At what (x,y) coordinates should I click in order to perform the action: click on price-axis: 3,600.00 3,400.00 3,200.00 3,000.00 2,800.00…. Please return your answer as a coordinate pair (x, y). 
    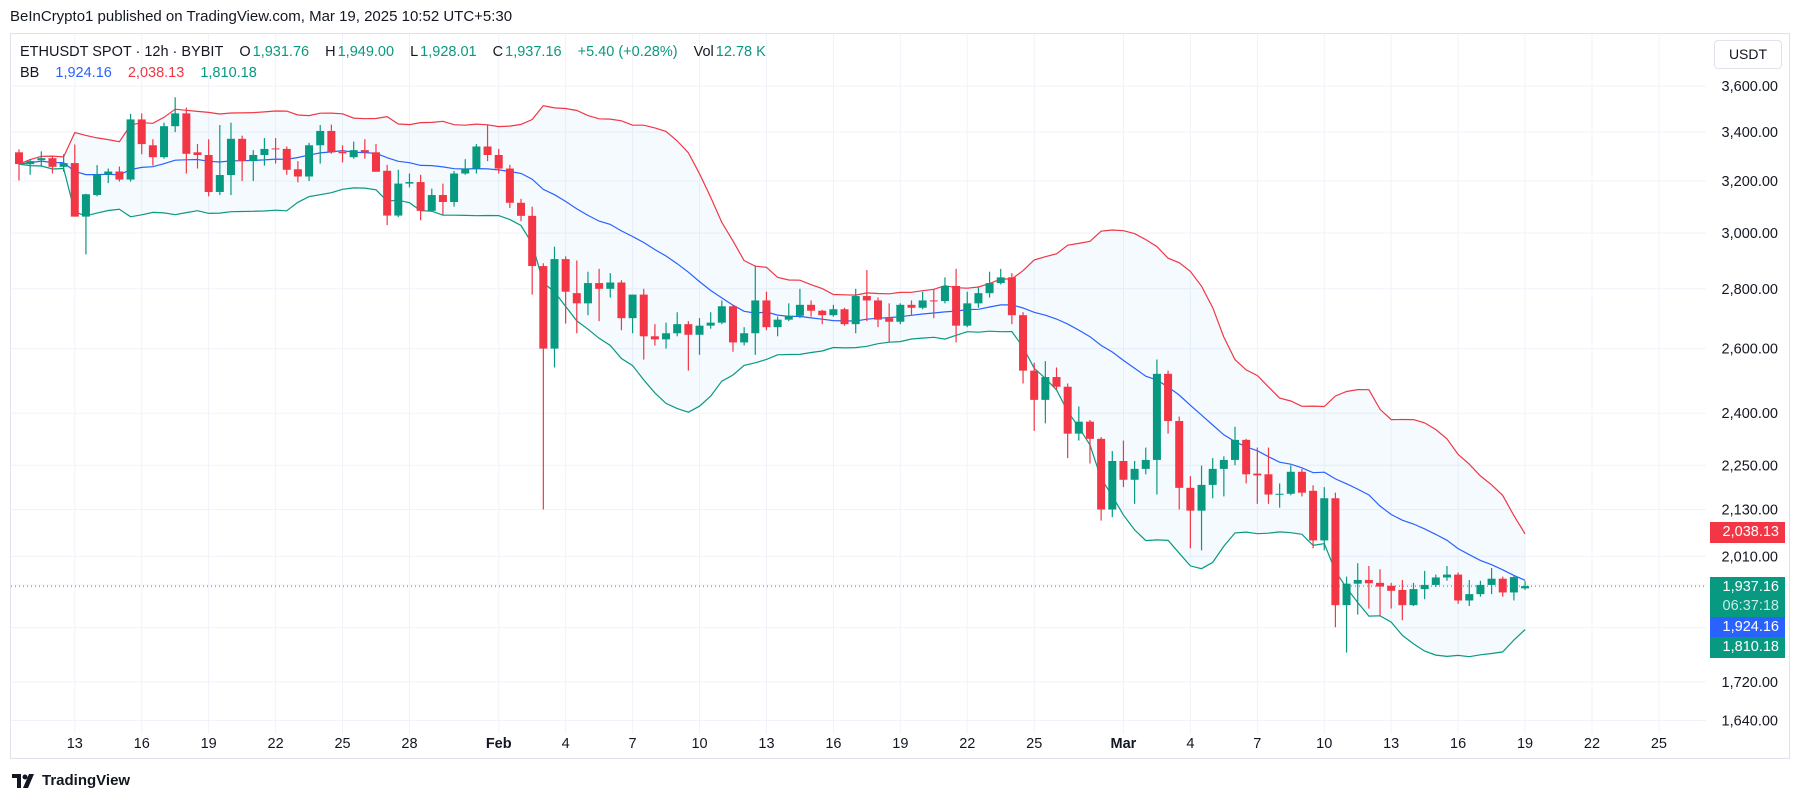
    Looking at the image, I should click on (1750, 404).